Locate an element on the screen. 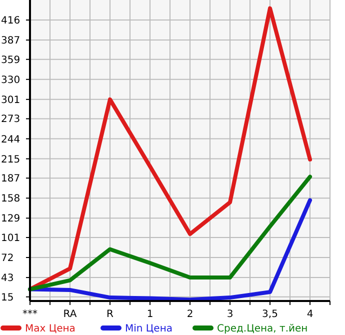 This screenshot has height=335, width=345. y-tick-label: 273 is located at coordinates (10, 120).